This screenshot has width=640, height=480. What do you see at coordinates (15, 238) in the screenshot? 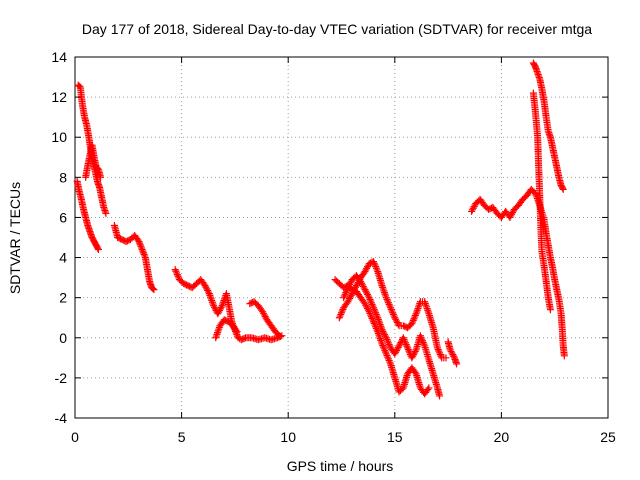
I see `y-axis-label: SDTVAR / TECUs` at bounding box center [15, 238].